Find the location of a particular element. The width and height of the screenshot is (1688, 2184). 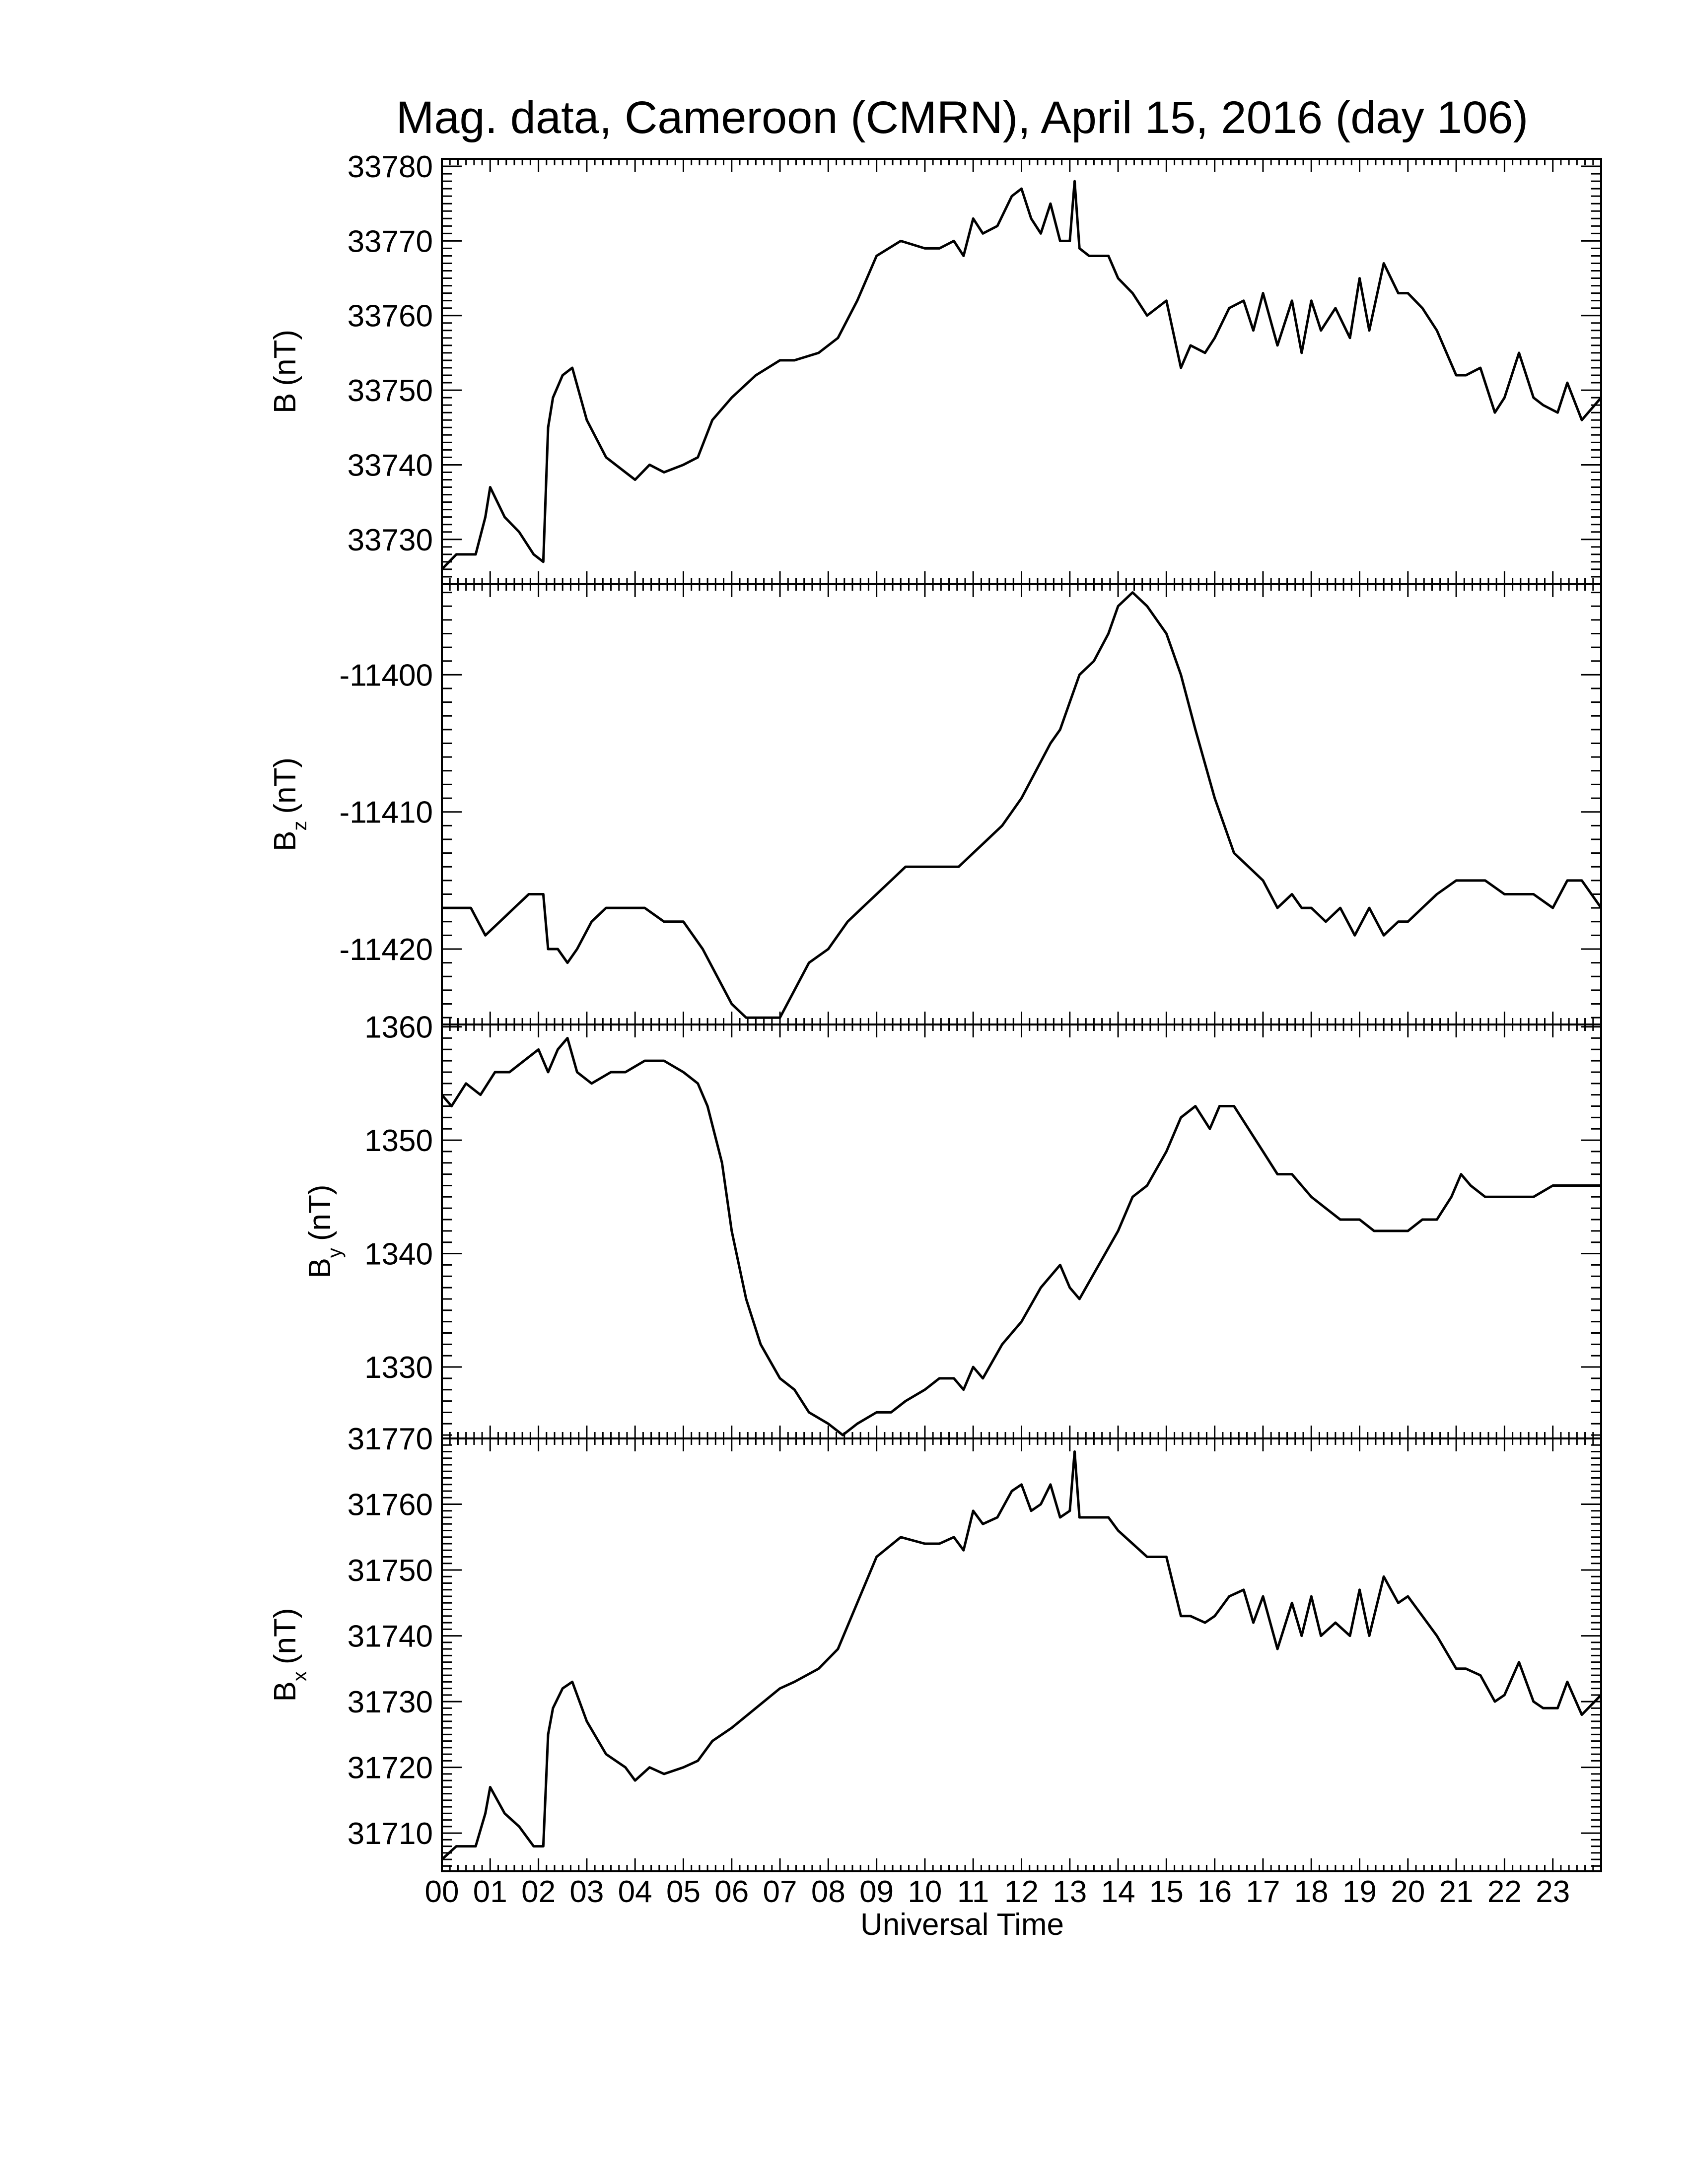

x-tick-label: 23 is located at coordinates (1553, 1892).